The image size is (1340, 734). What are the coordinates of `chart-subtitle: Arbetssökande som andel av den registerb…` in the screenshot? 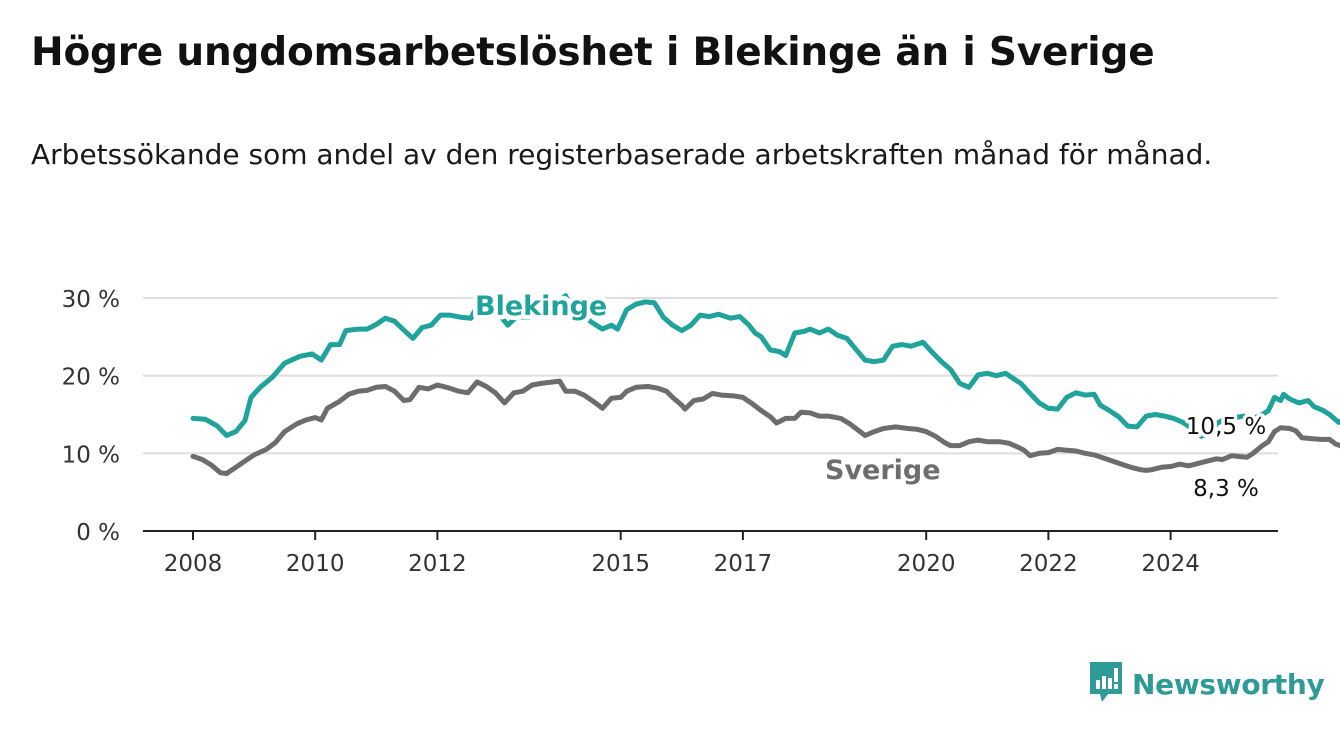 It's located at (622, 154).